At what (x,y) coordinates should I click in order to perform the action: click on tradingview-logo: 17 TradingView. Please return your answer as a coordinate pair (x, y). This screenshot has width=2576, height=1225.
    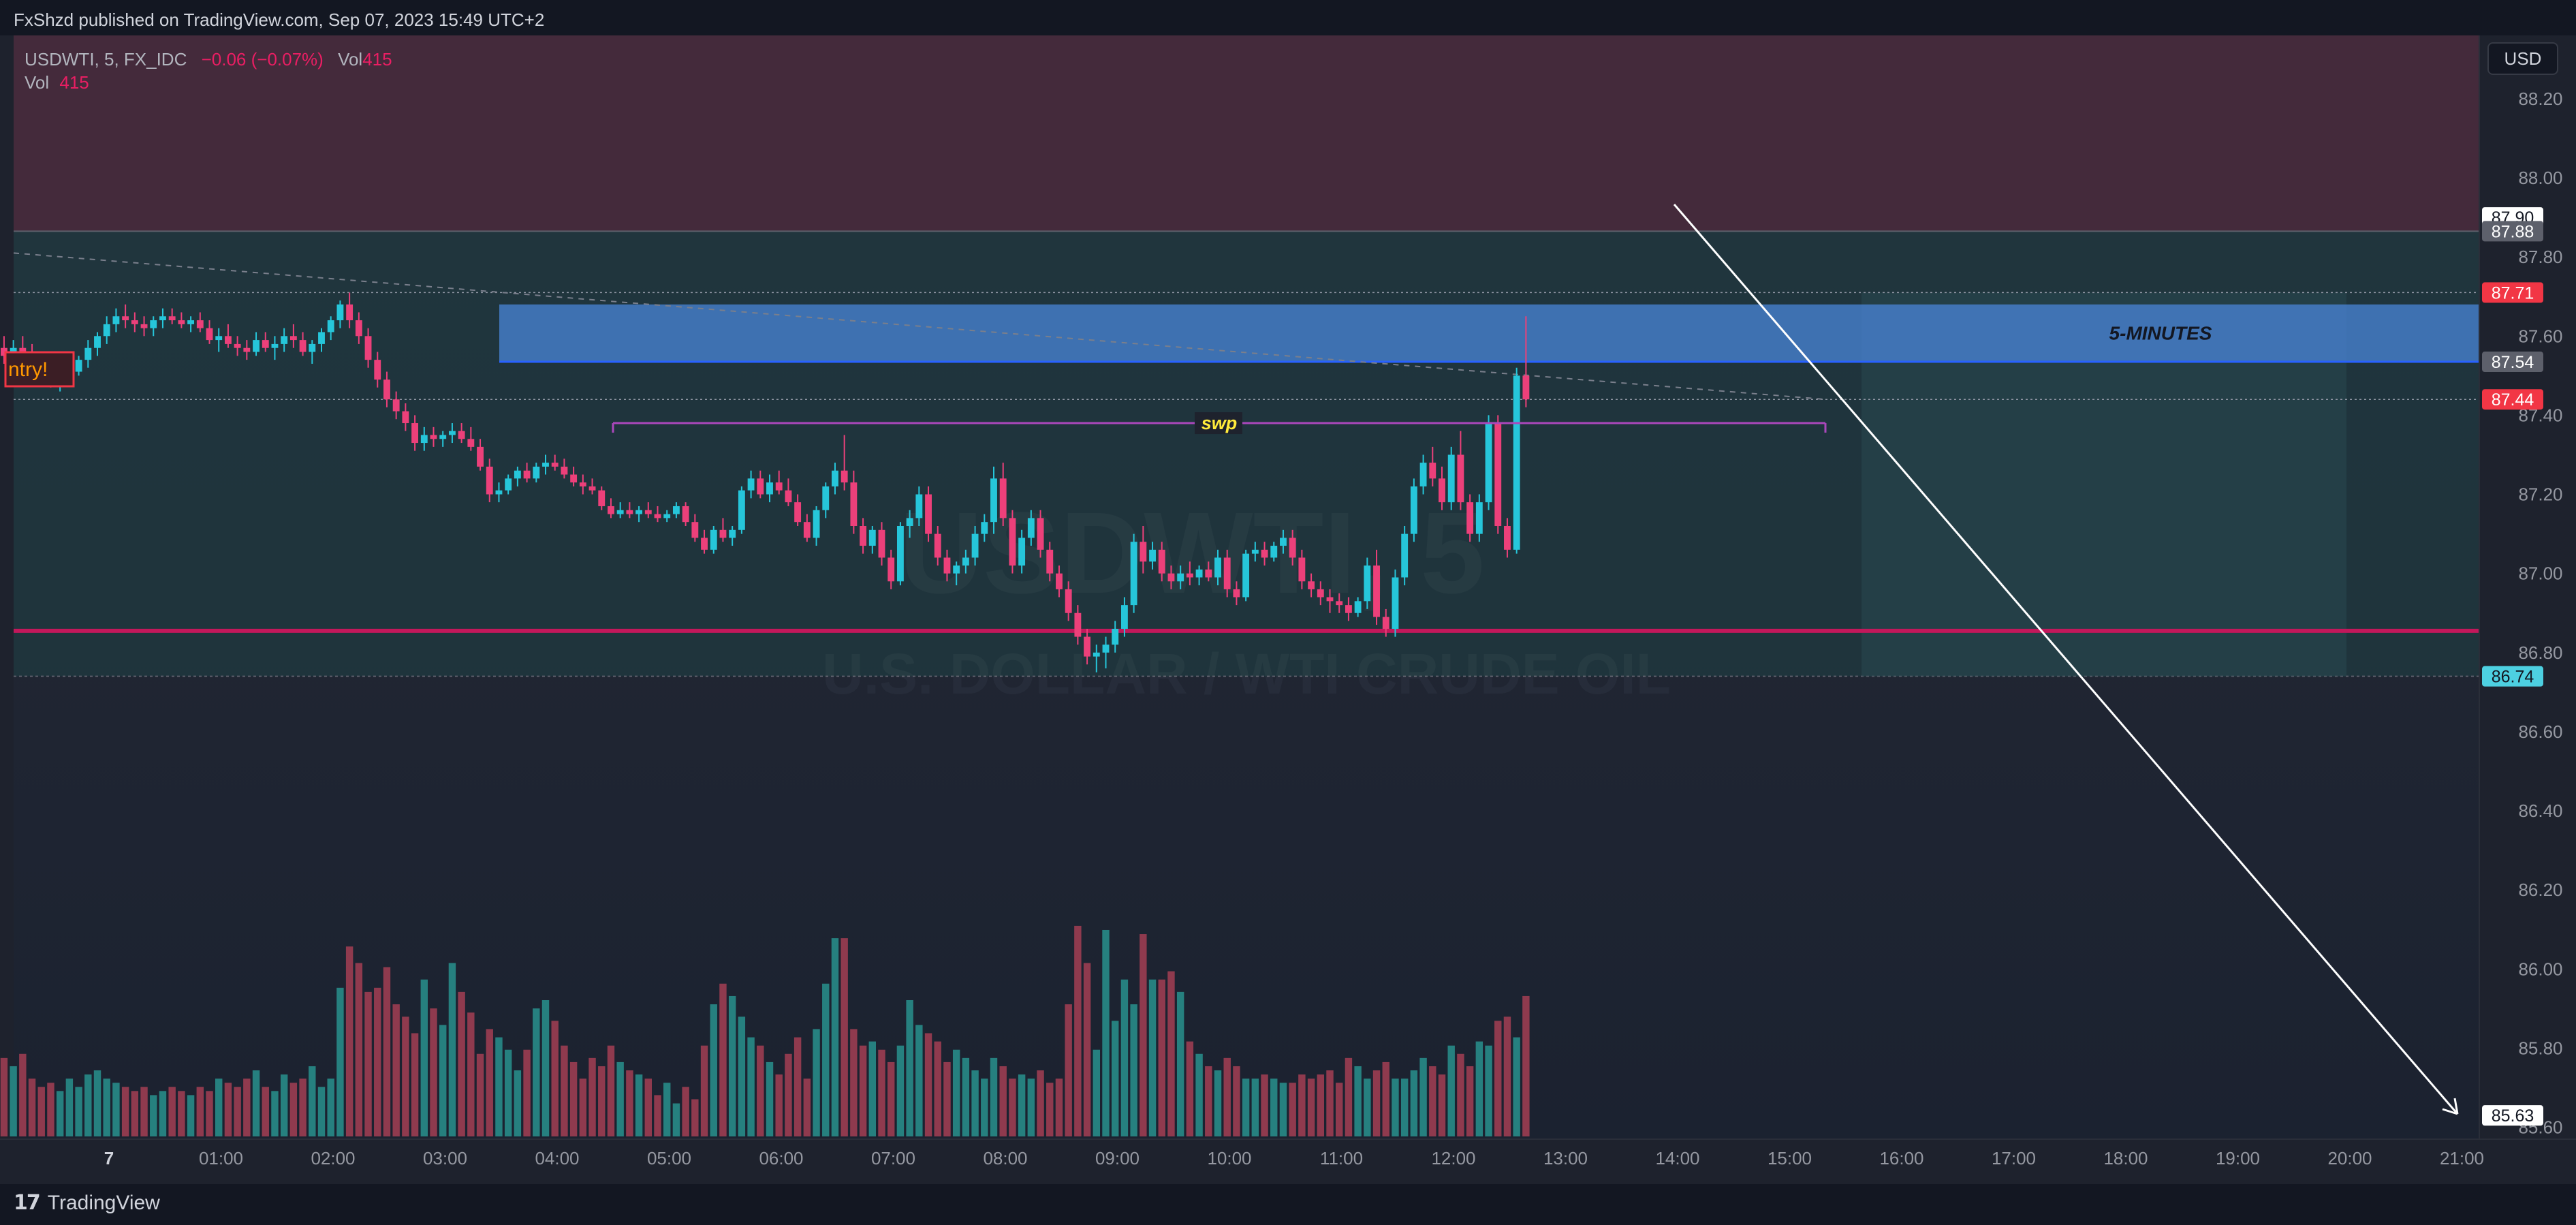
    Looking at the image, I should click on (87, 1203).